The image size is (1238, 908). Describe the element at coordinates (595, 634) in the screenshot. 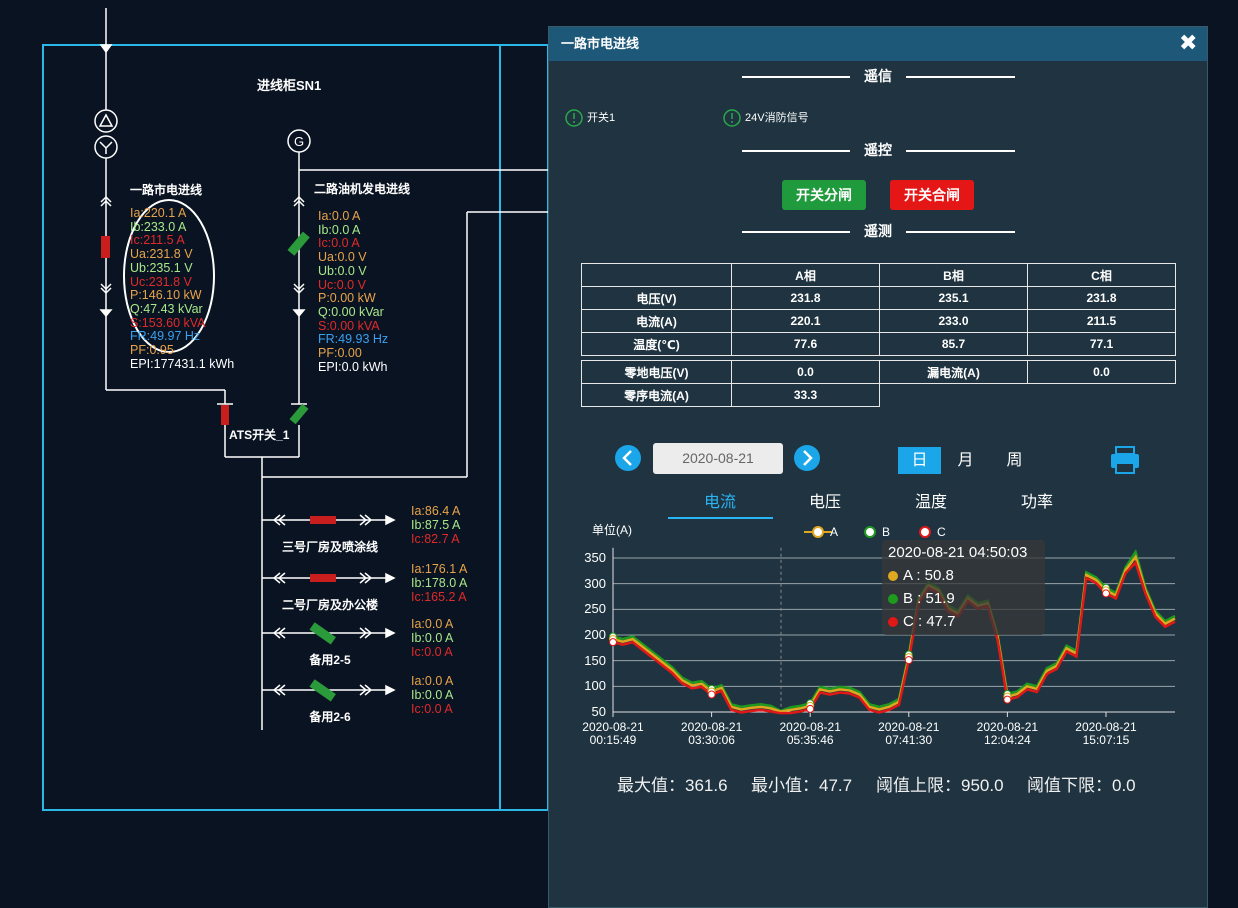

I see `y-tick-label: 200` at that location.